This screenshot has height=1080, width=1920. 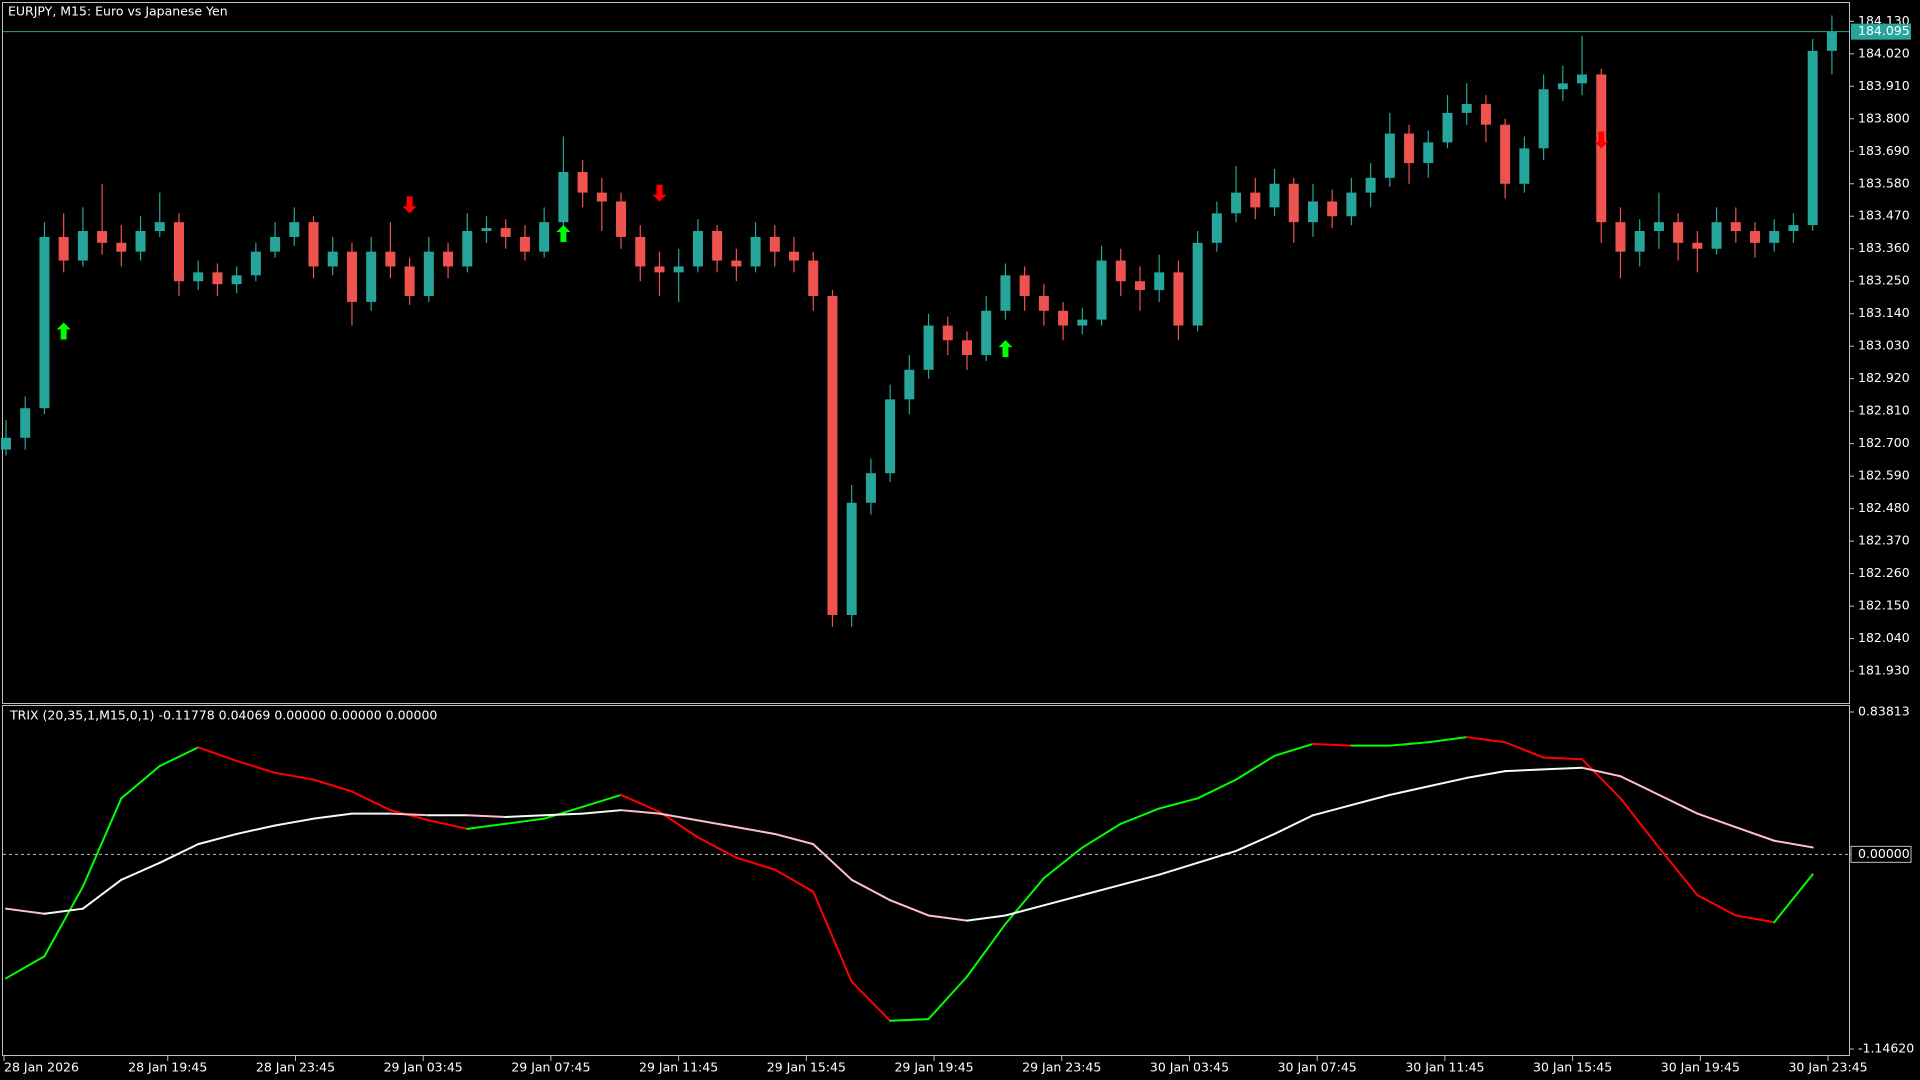 I want to click on y-tick-label: 183.360, so click(x=1884, y=247).